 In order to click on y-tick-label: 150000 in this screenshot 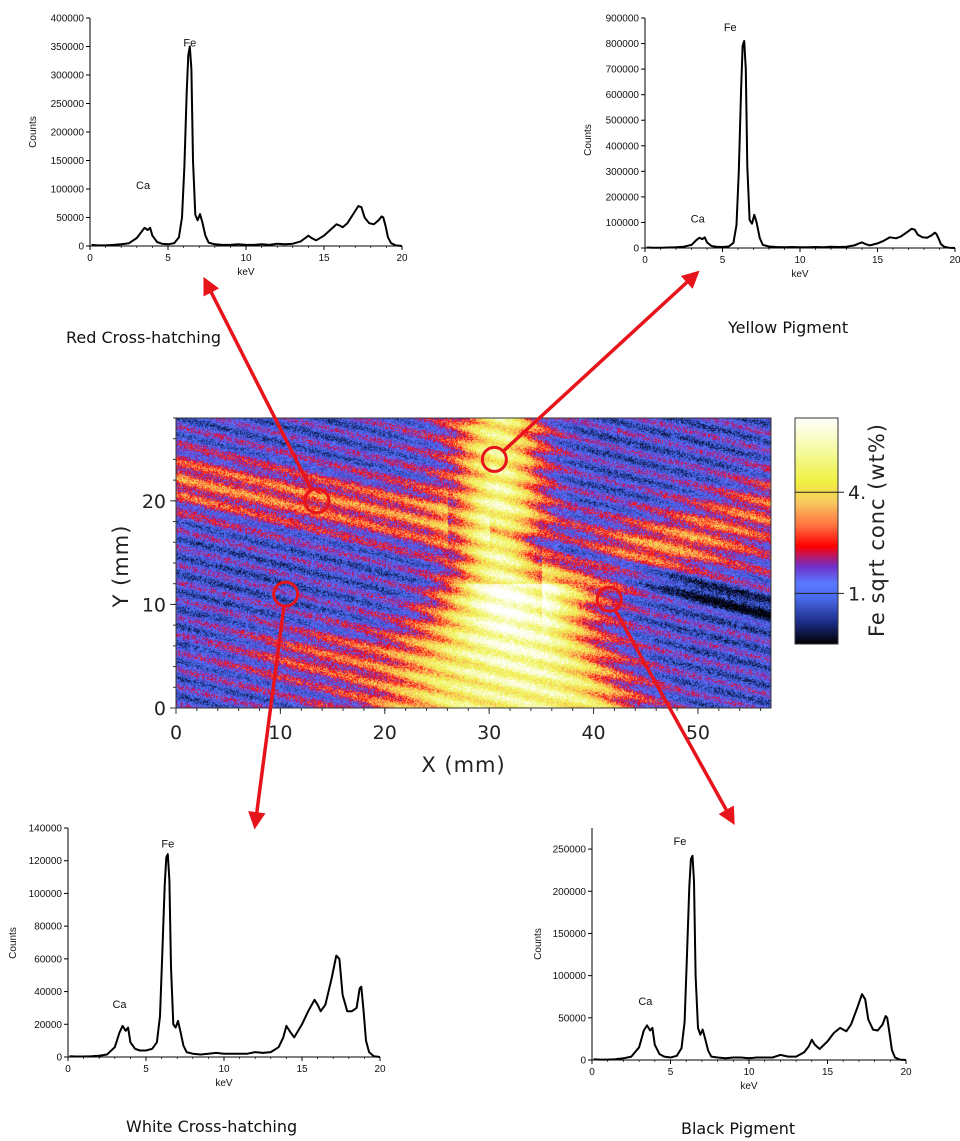, I will do `click(68, 161)`.